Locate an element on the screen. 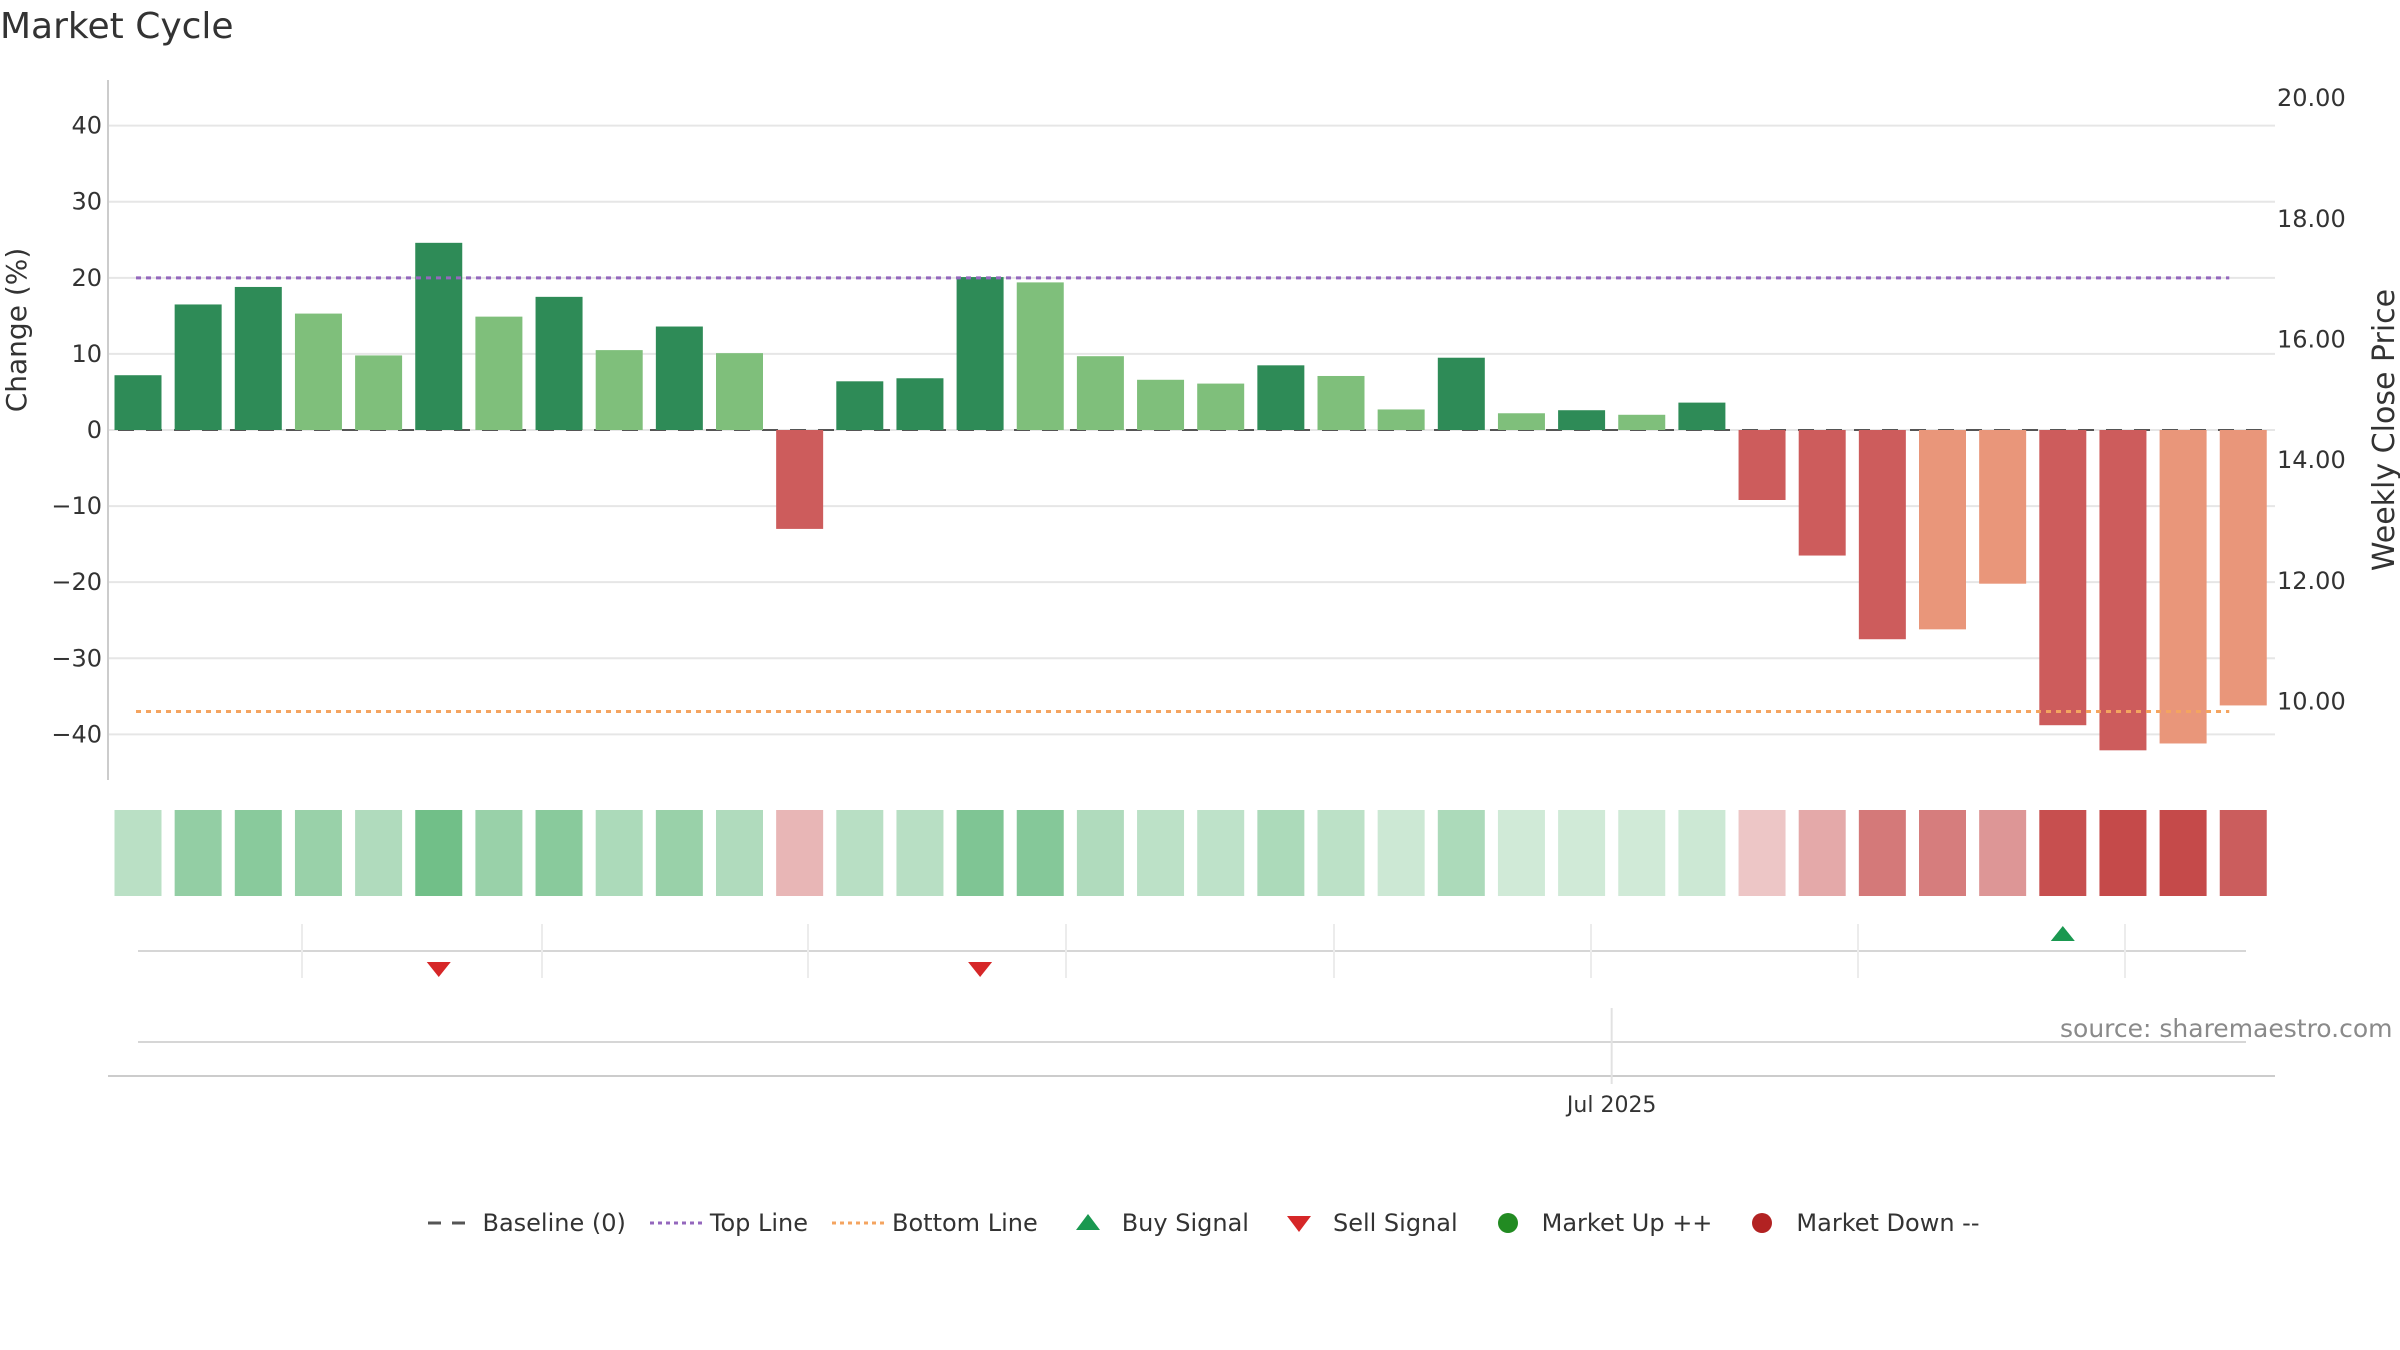  legend-market-up: Market Up ++ is located at coordinates (1596, 1223).